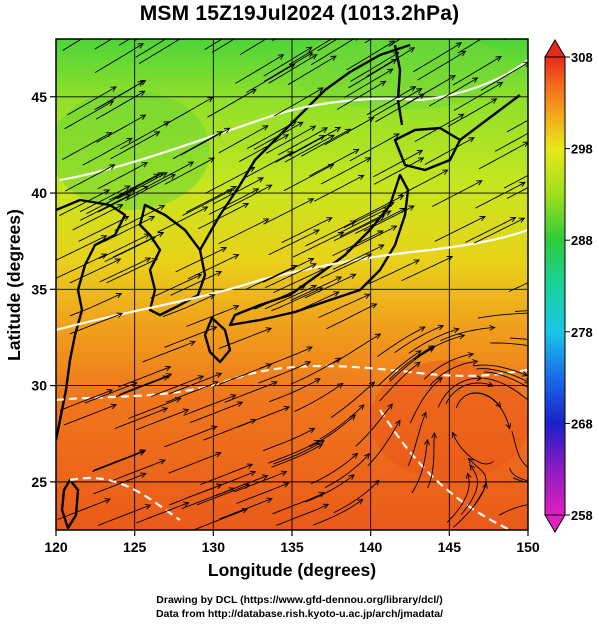 The height and width of the screenshot is (625, 599). I want to click on isotherm, so click(292, 280).